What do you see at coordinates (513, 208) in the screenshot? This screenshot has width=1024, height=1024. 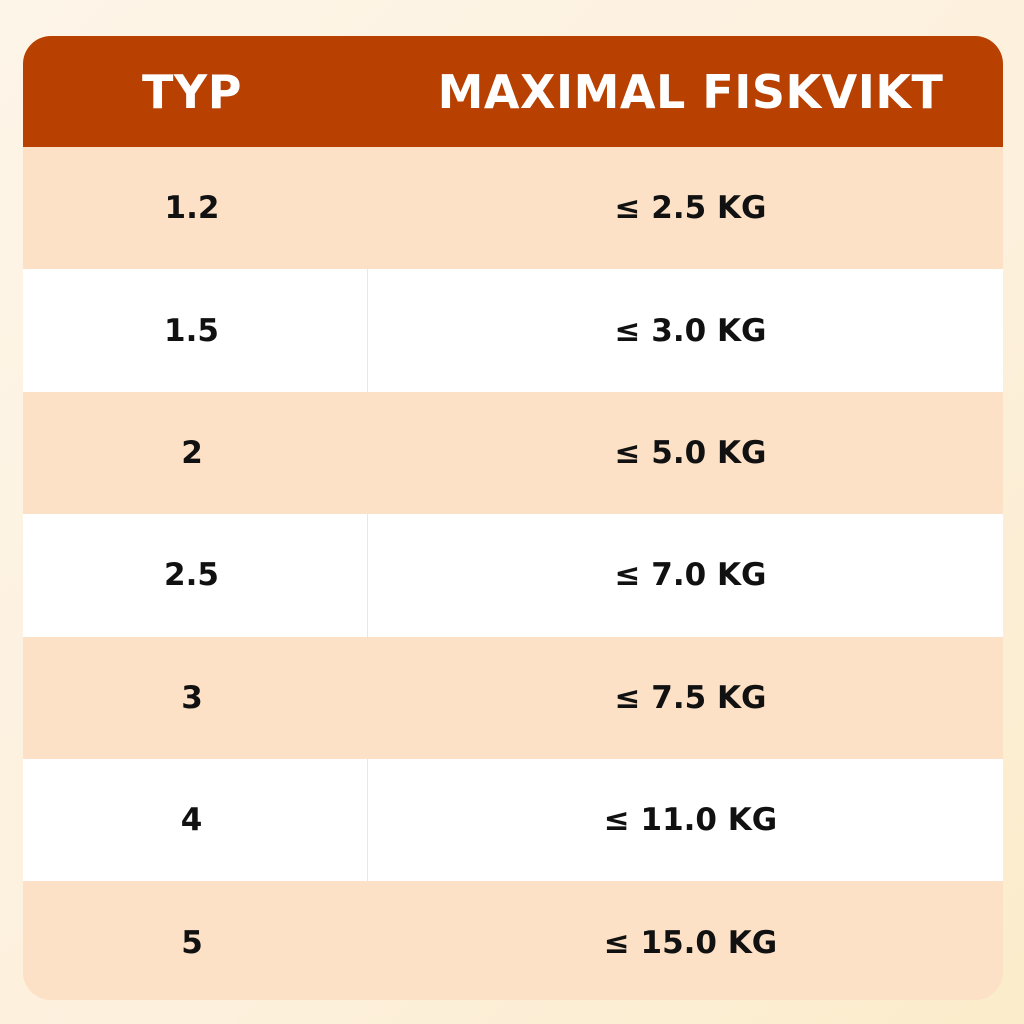 I see `table-row: 1.2 ≤ 2.5 KG` at bounding box center [513, 208].